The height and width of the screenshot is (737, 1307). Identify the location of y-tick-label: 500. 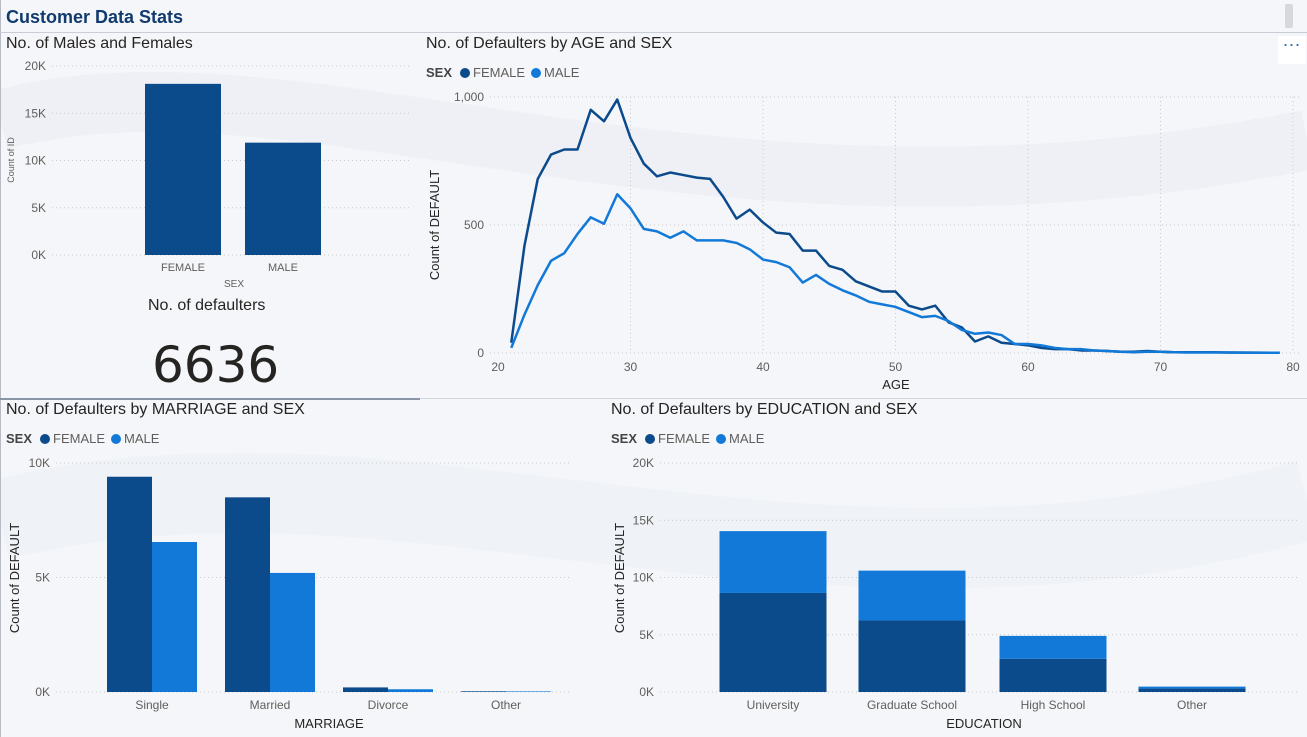
(474, 225).